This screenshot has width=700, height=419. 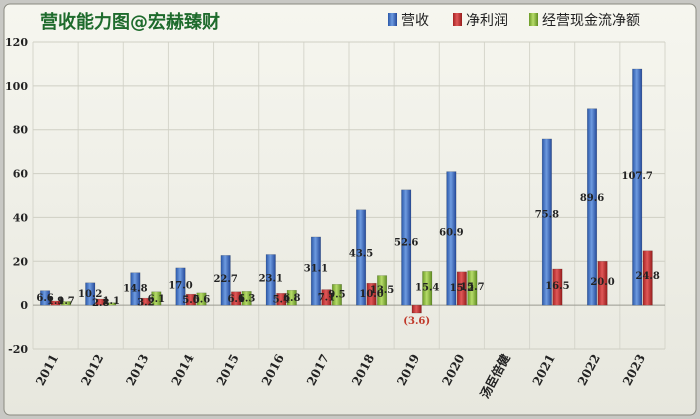 I want to click on legend-label-net-profit: 净利润, so click(x=487, y=21).